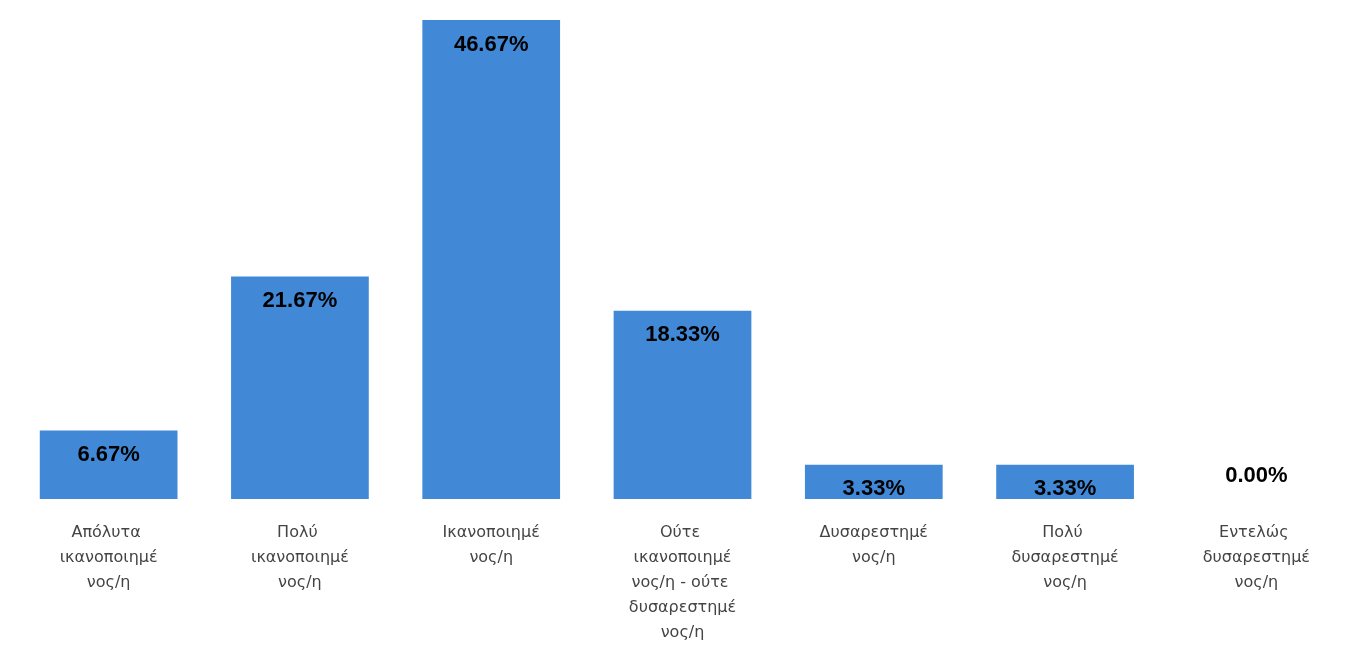 The image size is (1365, 652). Describe the element at coordinates (682, 334) in the screenshot. I see `data-label: 18.33%` at that location.